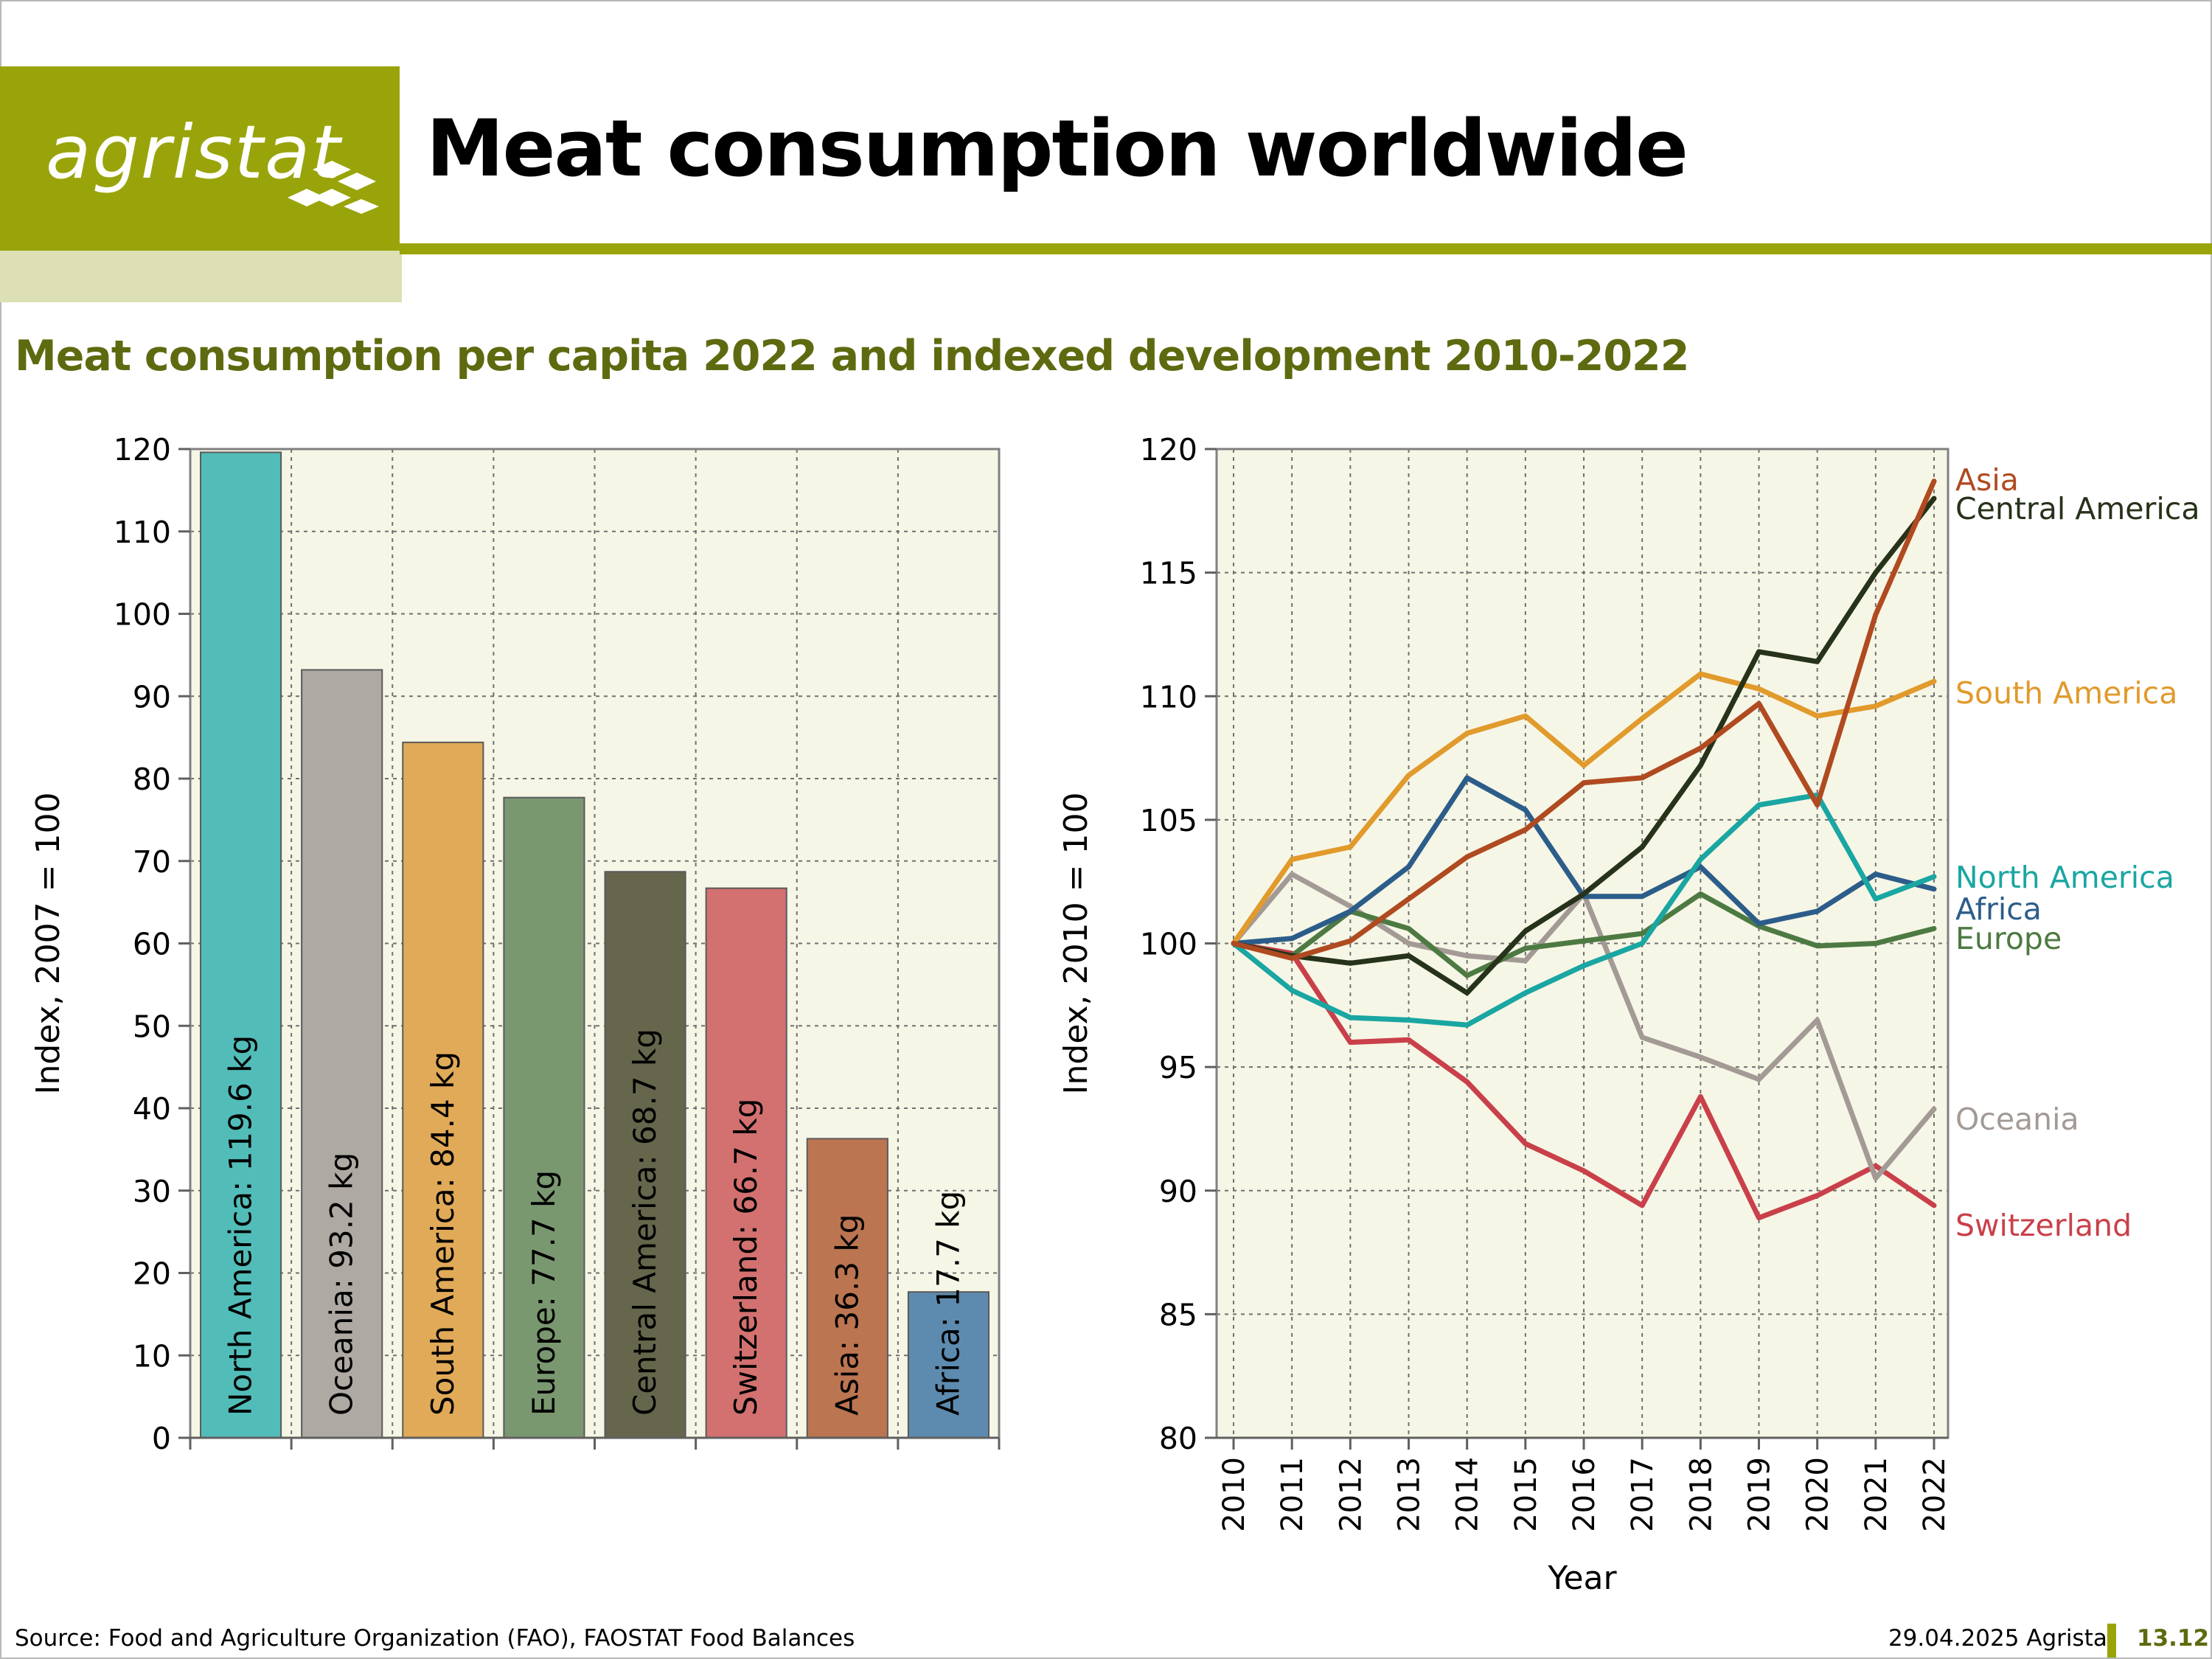 The width and height of the screenshot is (2212, 1659). What do you see at coordinates (142, 615) in the screenshot?
I see `bar-y-tick-label: 100` at bounding box center [142, 615].